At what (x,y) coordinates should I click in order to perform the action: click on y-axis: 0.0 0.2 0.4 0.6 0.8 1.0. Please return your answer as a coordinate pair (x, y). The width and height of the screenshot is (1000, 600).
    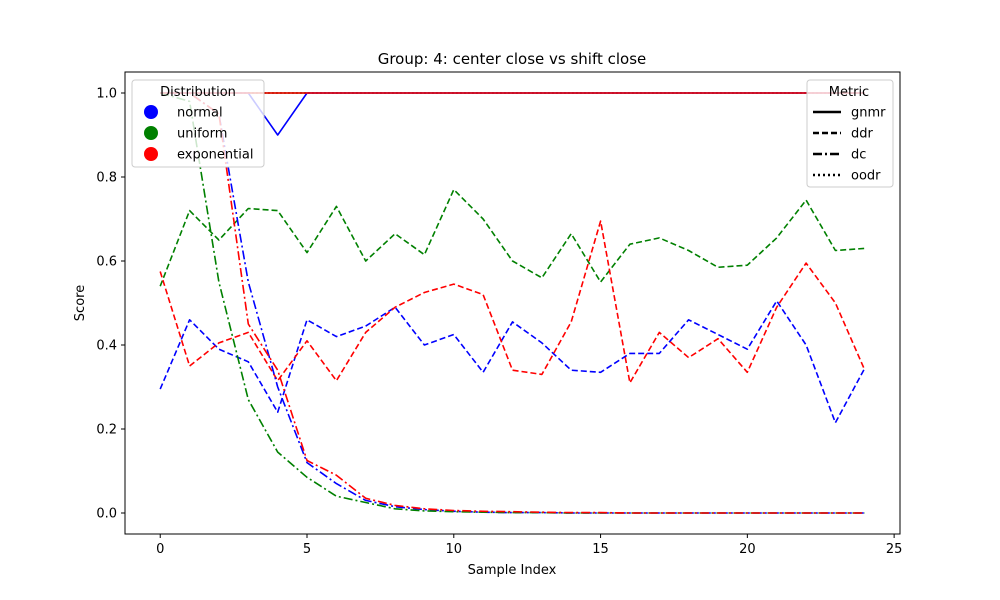
    Looking at the image, I should click on (110, 304).